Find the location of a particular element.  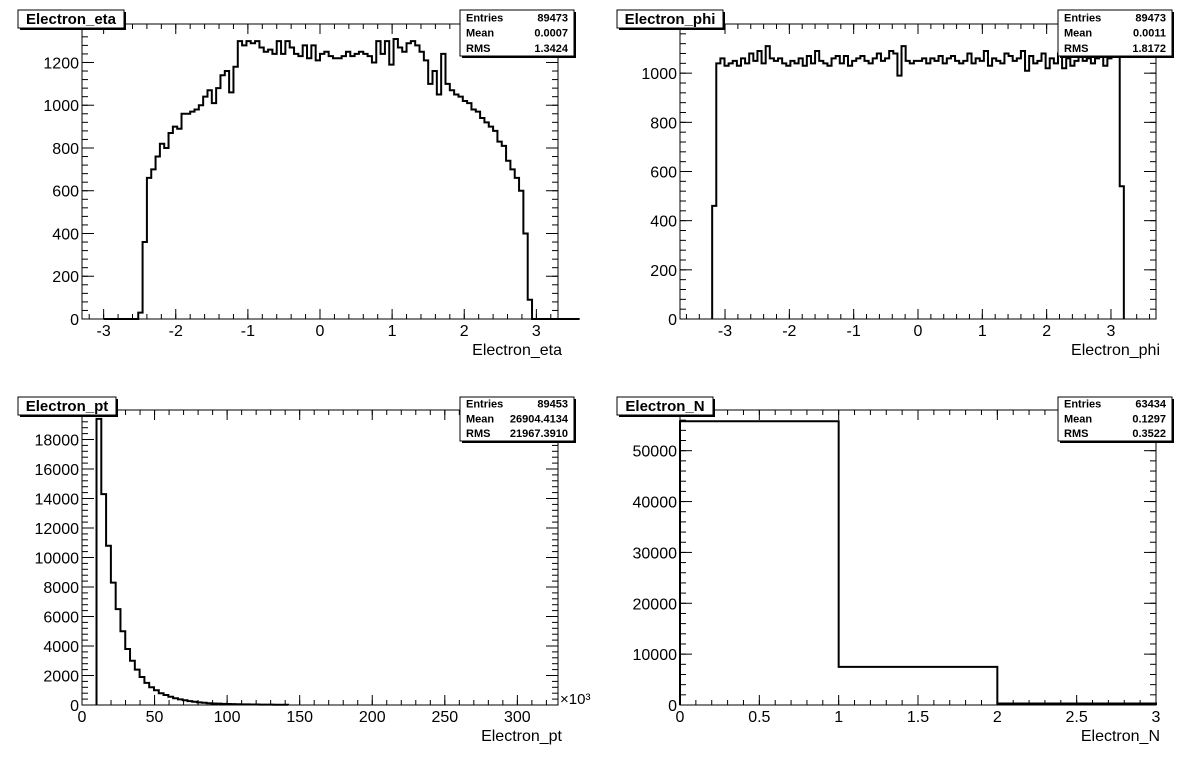

x-tick-label: 150 is located at coordinates (299, 717).